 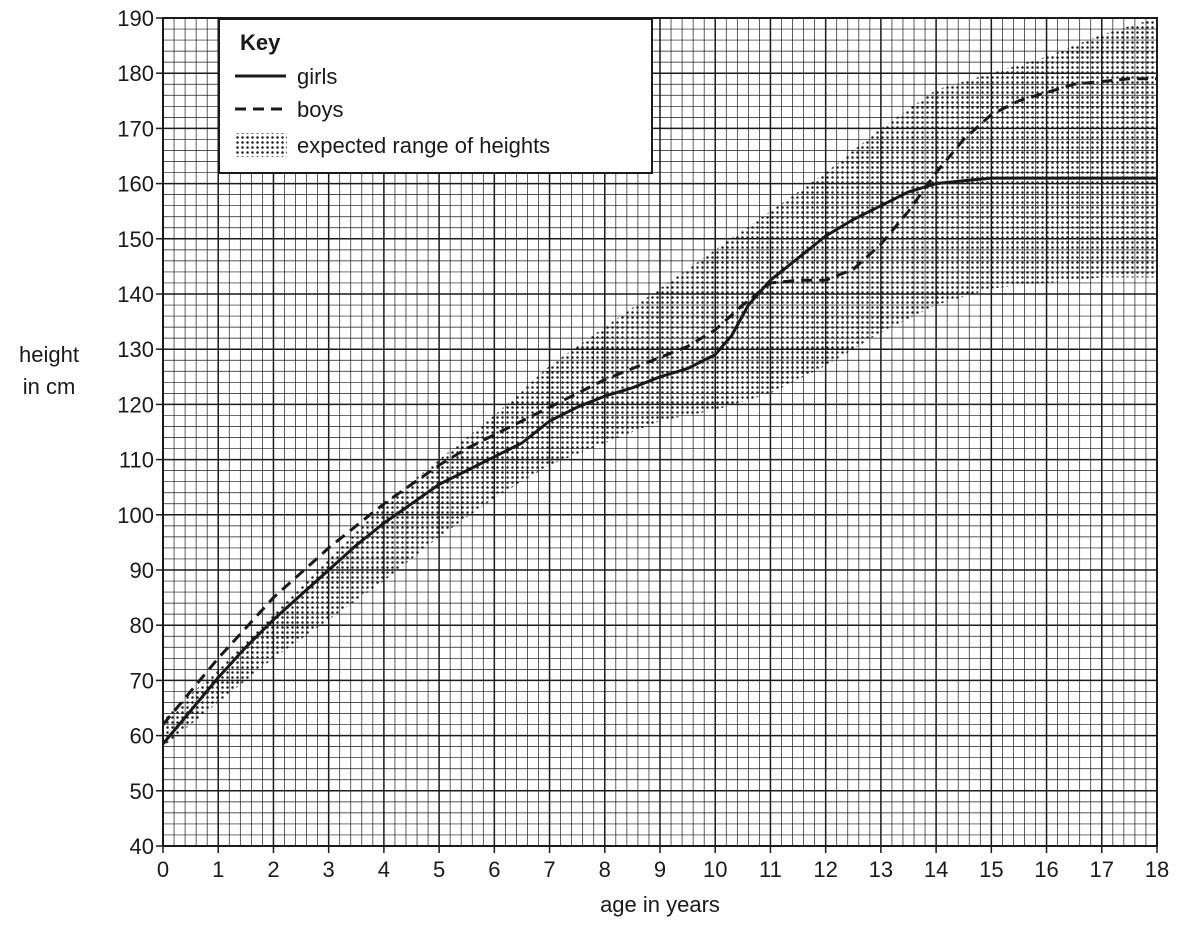 What do you see at coordinates (135, 515) in the screenshot?
I see `y-tick-label: 100` at bounding box center [135, 515].